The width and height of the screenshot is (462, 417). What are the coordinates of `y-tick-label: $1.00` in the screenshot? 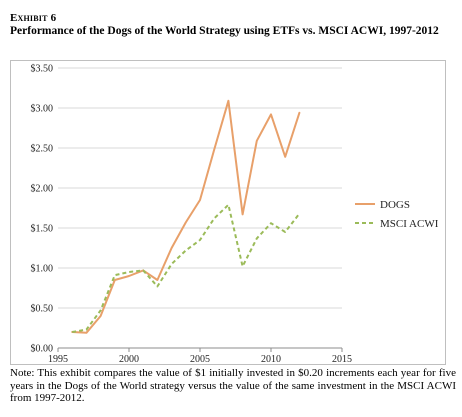 It's located at (42, 269).